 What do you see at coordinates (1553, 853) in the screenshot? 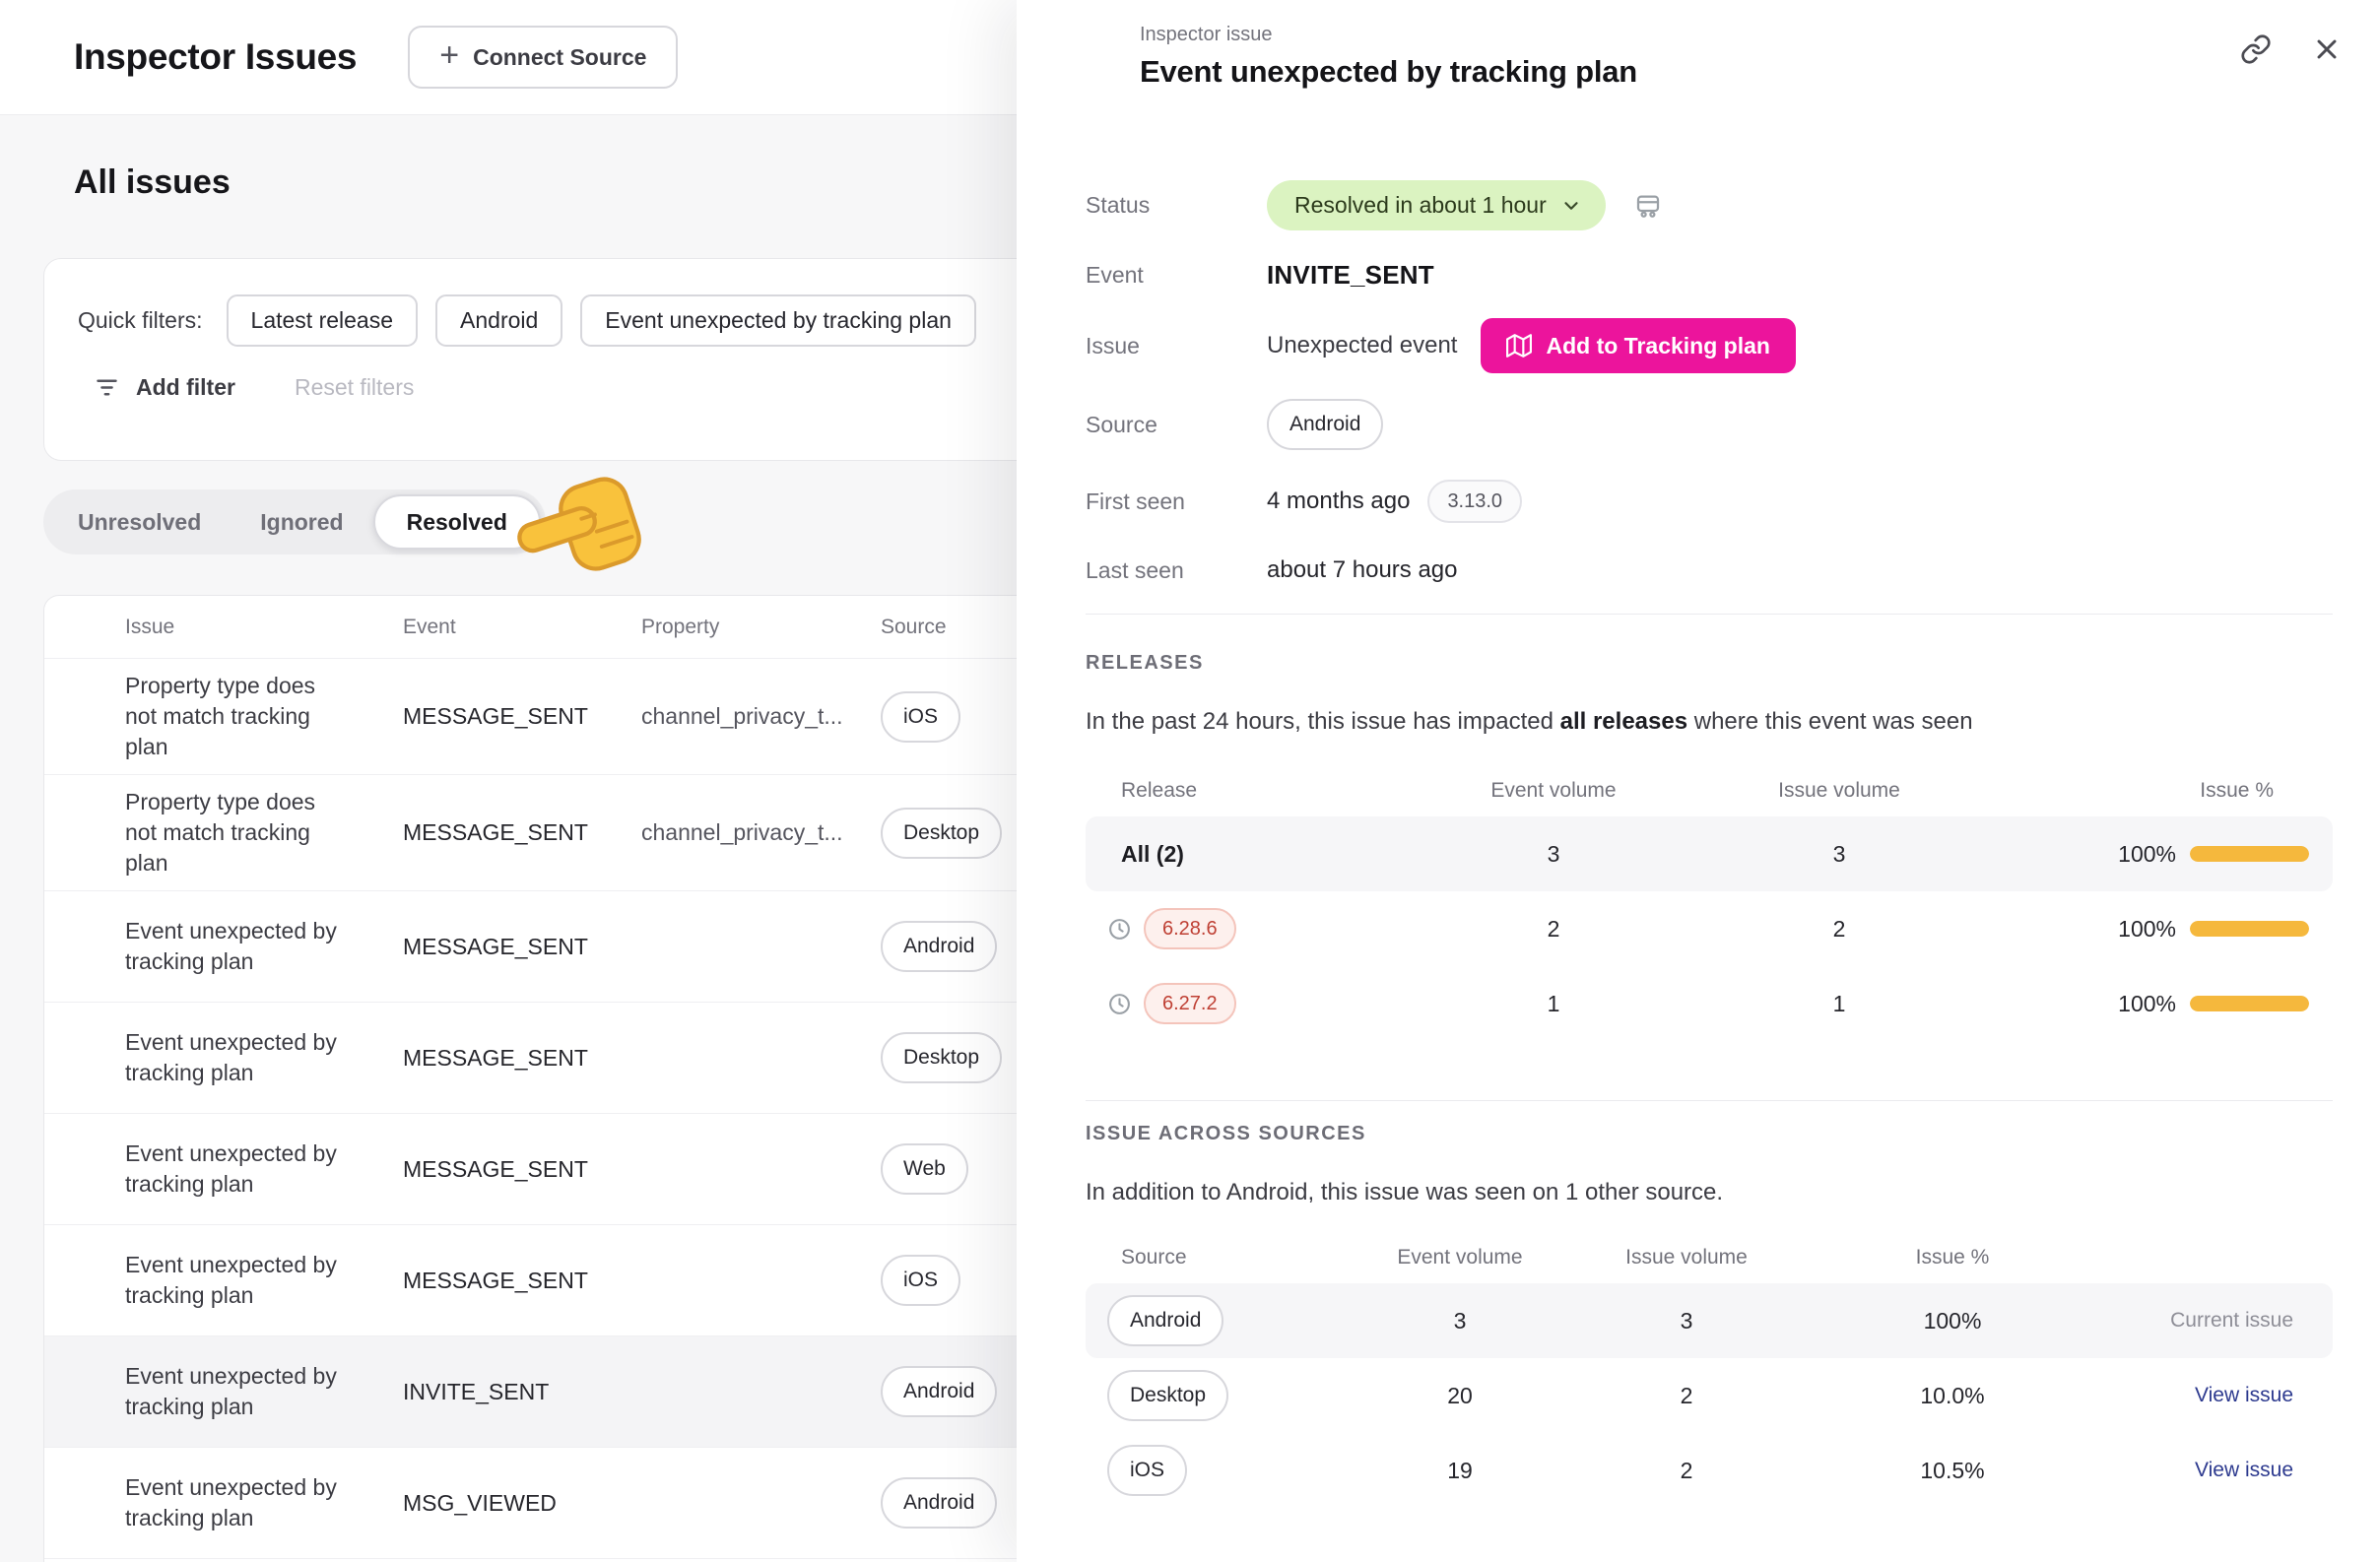
I see `event-volume: 3` at bounding box center [1553, 853].